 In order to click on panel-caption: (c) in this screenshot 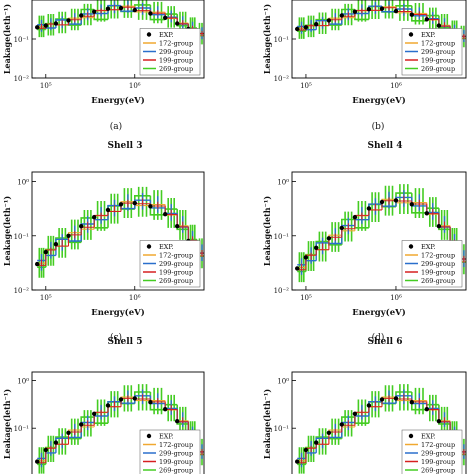, I will do `click(116, 337)`.